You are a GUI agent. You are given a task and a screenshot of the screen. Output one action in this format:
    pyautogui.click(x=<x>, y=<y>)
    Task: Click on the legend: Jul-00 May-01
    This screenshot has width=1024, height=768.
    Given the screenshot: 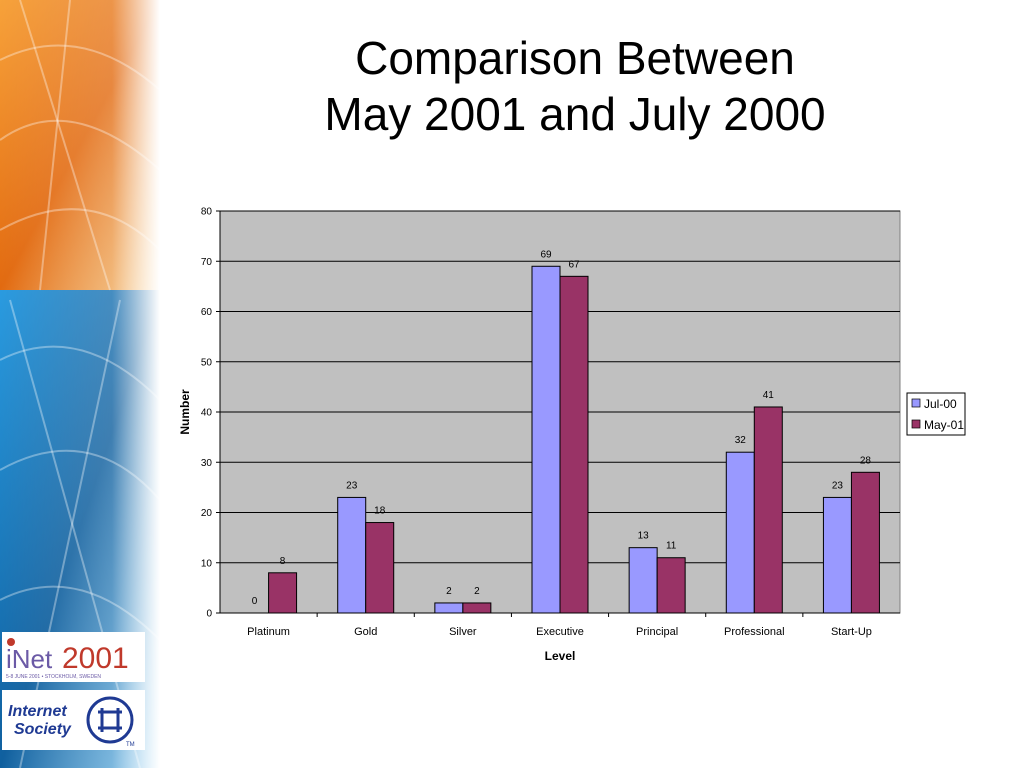 What is the action you would take?
    pyautogui.click(x=936, y=414)
    